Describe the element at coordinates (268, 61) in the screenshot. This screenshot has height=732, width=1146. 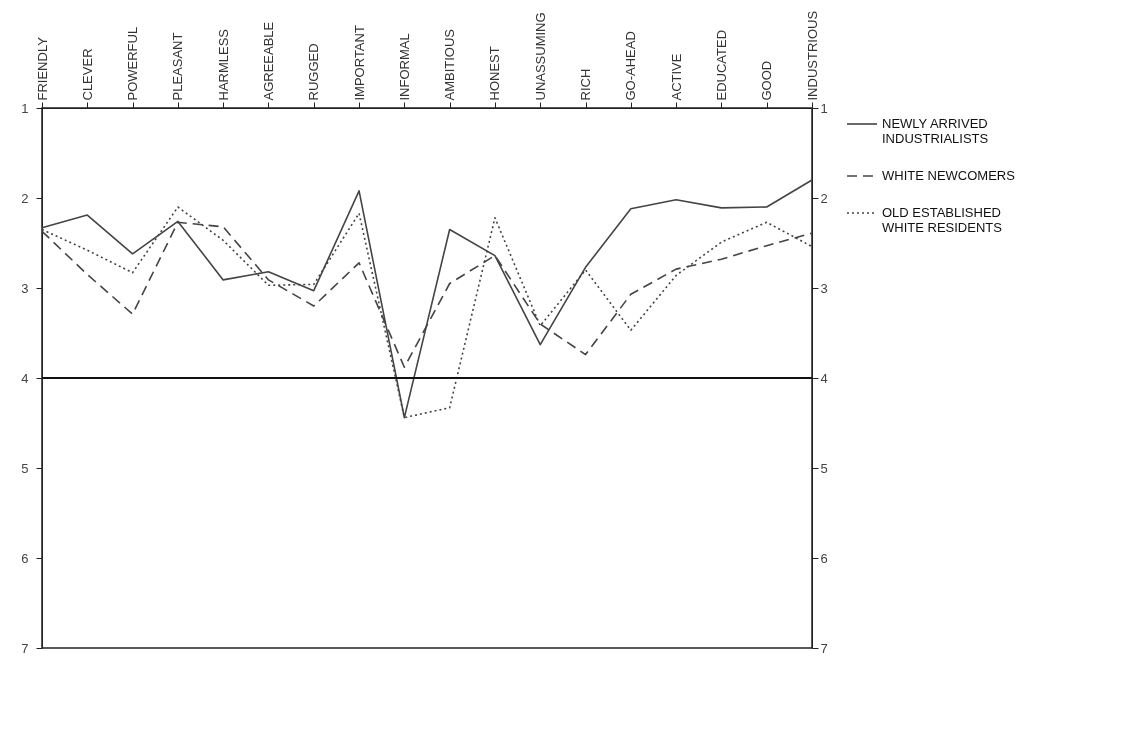
I see `x-tick-label: AGREEABLE` at that location.